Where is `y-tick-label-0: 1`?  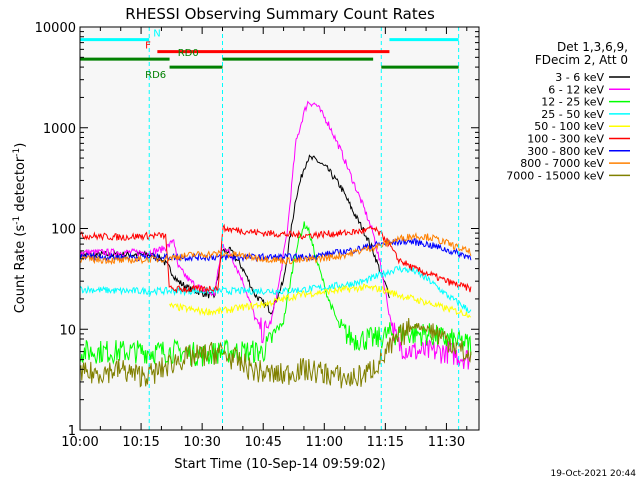
y-tick-label-0: 1 is located at coordinates (72, 431).